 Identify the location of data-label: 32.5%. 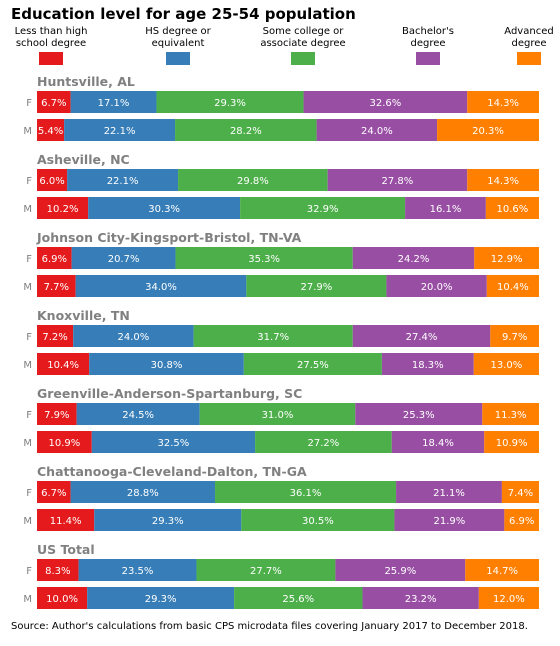
(174, 443).